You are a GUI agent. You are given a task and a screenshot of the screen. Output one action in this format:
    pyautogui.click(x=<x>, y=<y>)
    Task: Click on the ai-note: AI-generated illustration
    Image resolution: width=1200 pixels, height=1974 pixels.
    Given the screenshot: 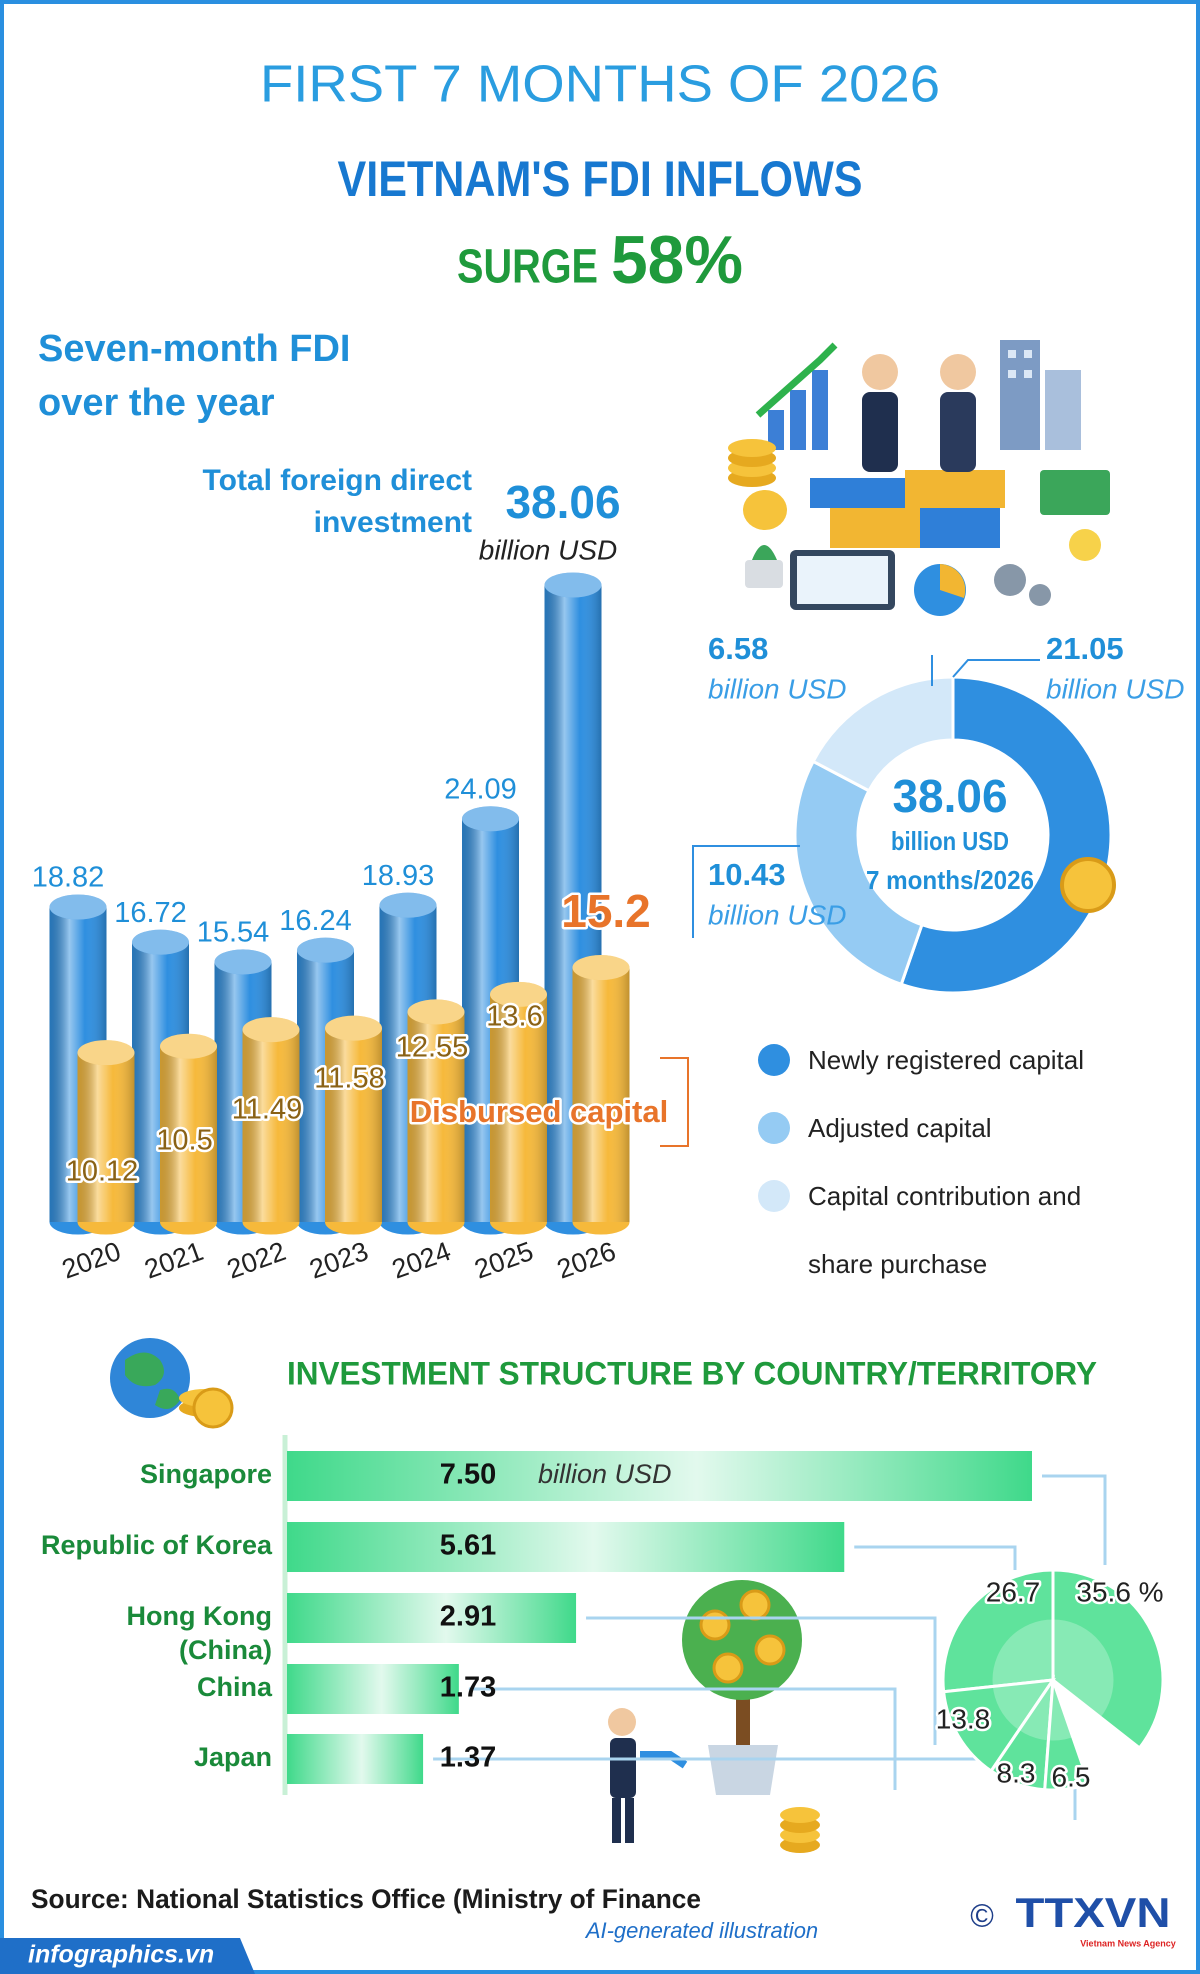 What is the action you would take?
    pyautogui.click(x=701, y=1930)
    